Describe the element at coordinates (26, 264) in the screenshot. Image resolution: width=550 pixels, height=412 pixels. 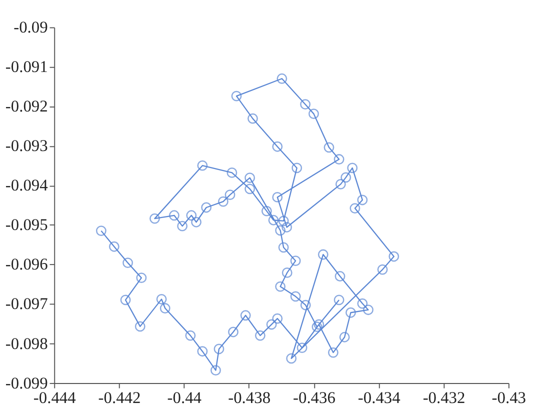
I see `y-tick-label: -0.096` at that location.